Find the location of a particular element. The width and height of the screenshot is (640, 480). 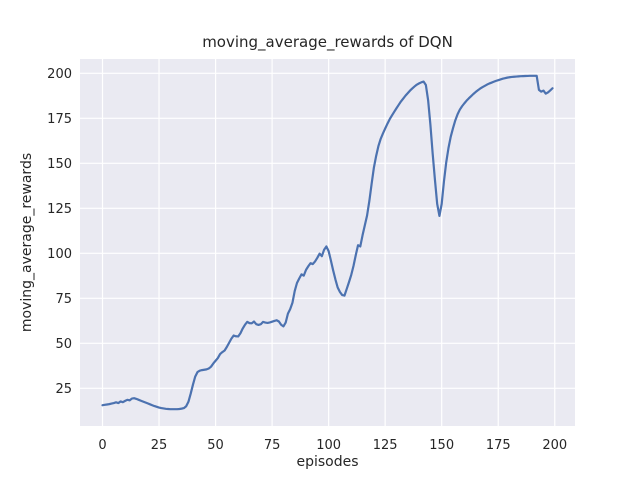

x-axis-label: episodes is located at coordinates (327, 462).